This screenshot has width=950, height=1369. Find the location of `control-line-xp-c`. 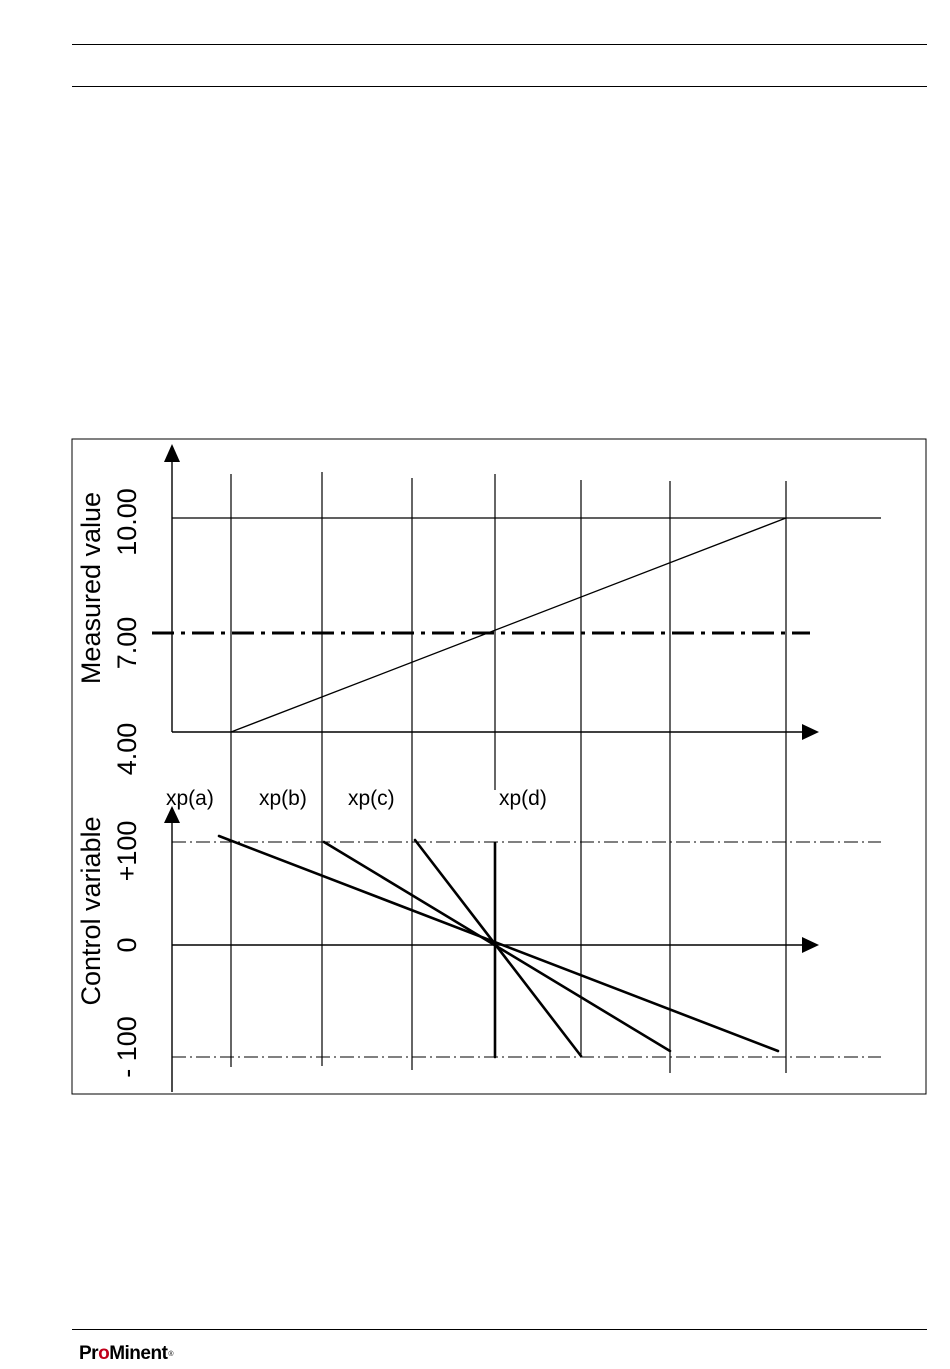

control-line-xp-c is located at coordinates (498, 948).